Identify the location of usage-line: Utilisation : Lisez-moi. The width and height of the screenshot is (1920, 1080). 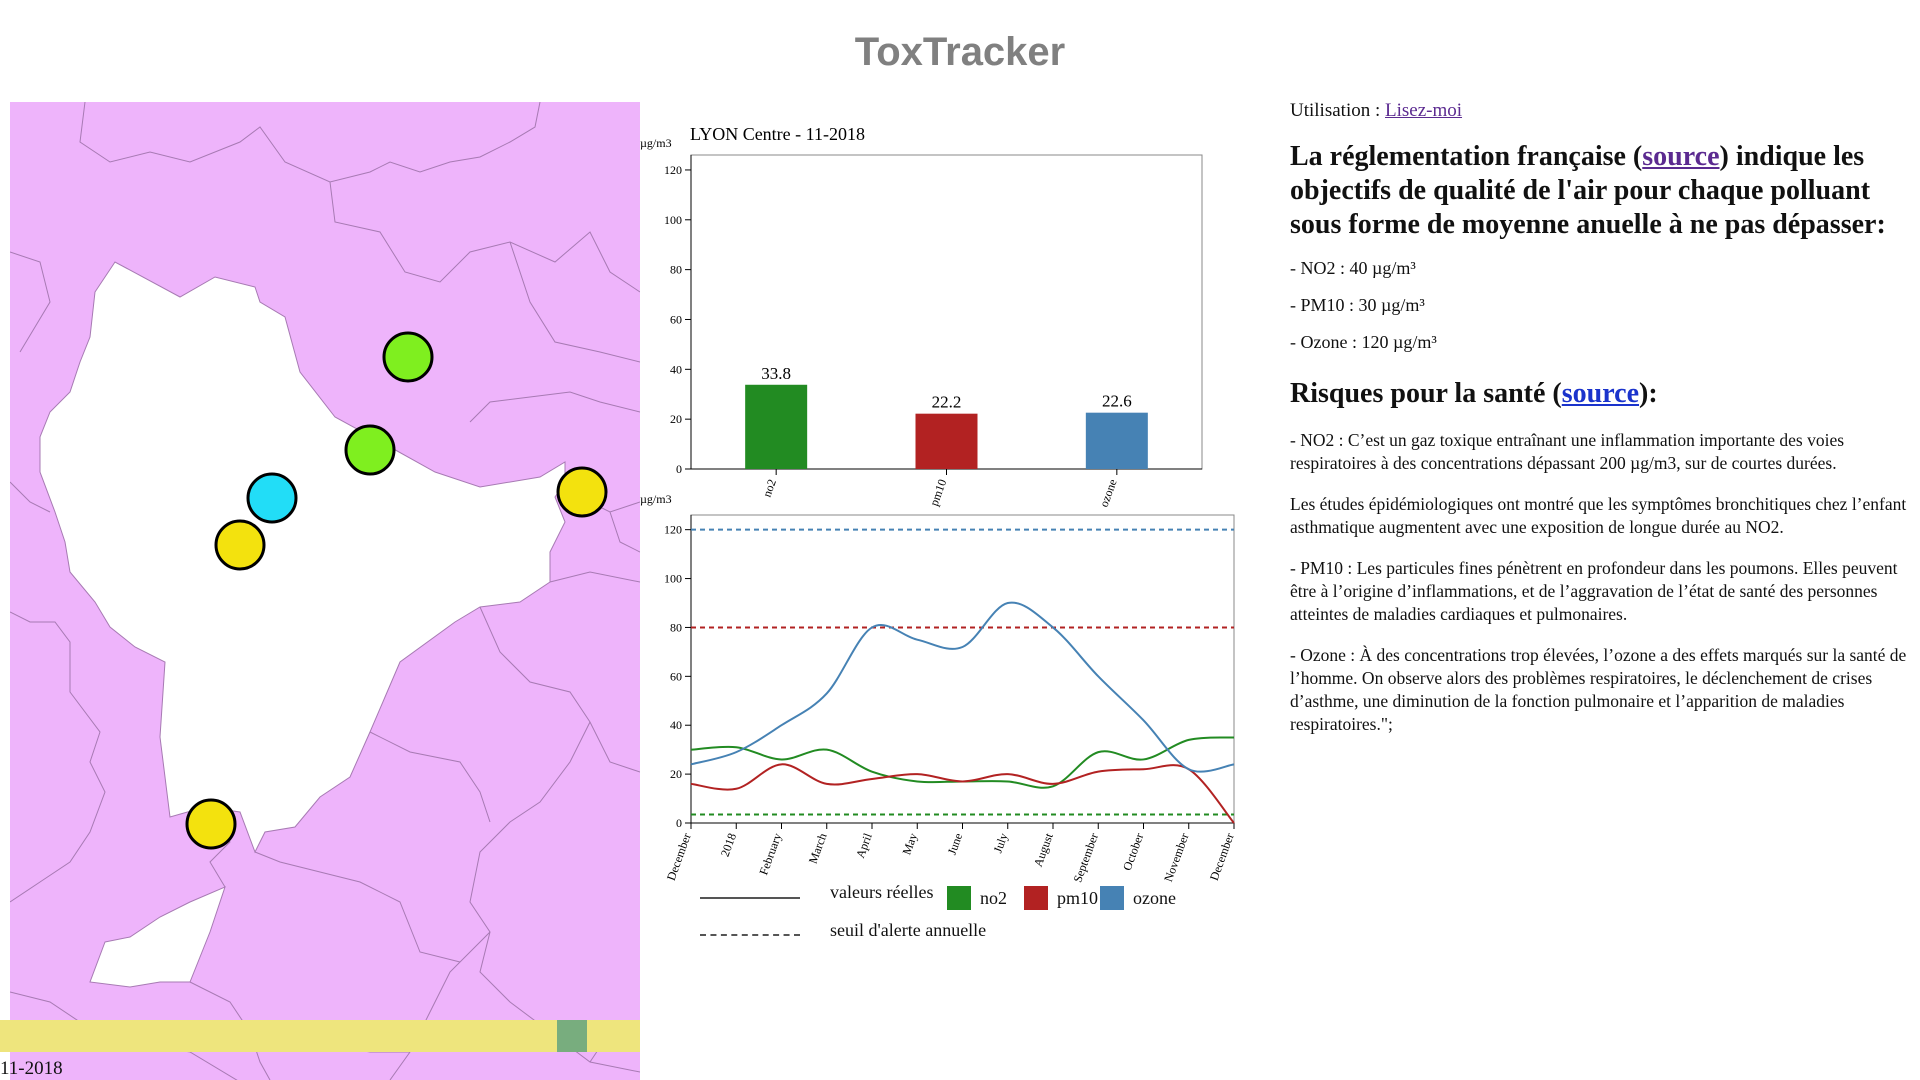
(1605, 111).